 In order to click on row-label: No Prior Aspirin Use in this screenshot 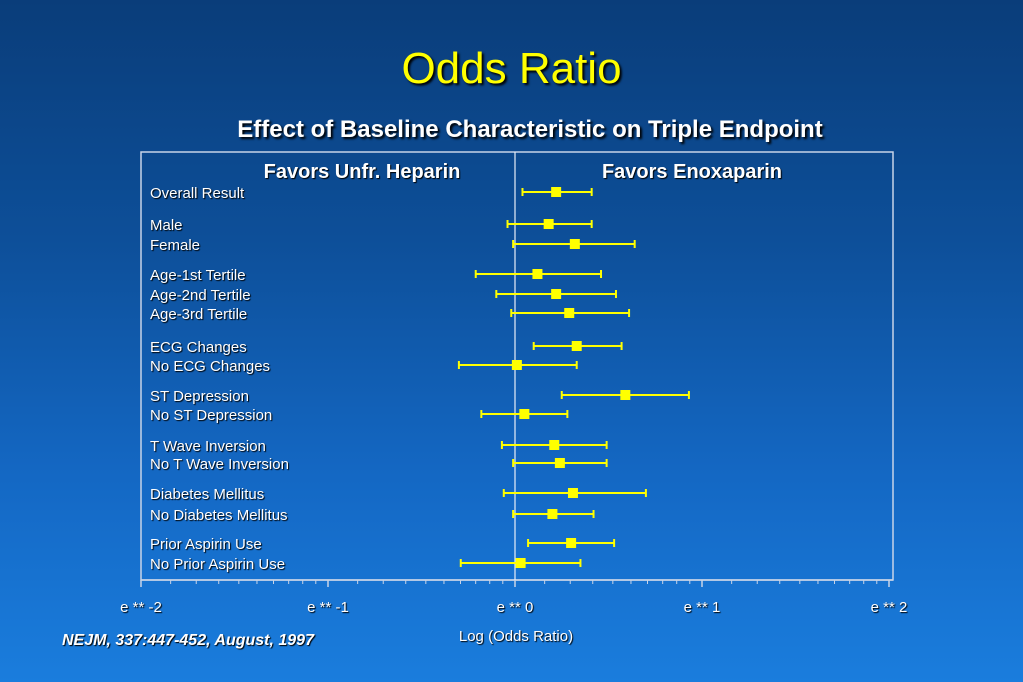, I will do `click(217, 564)`.